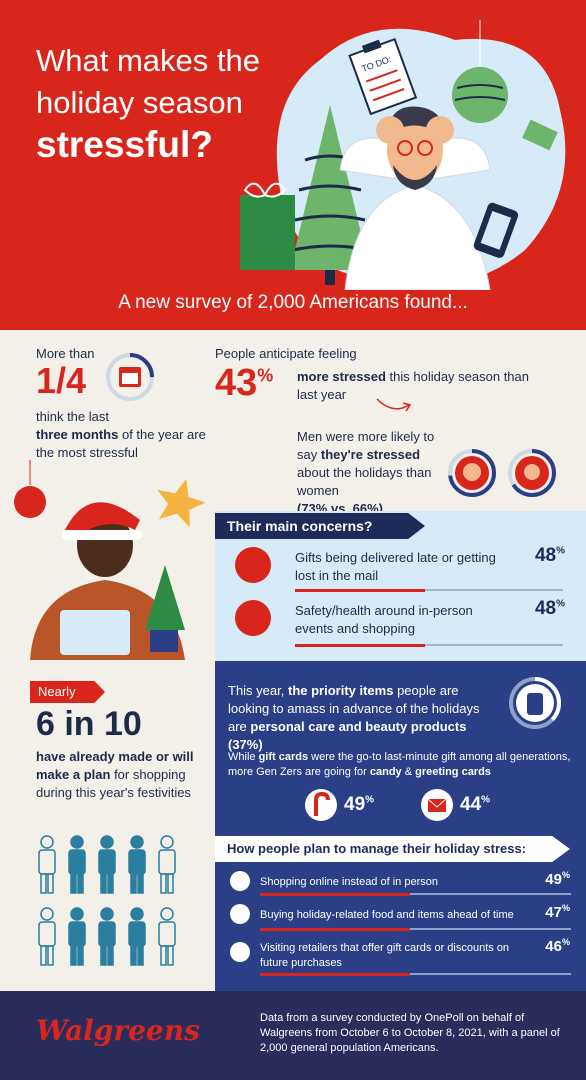  I want to click on concerns-title: Their main concerns?, so click(320, 526).